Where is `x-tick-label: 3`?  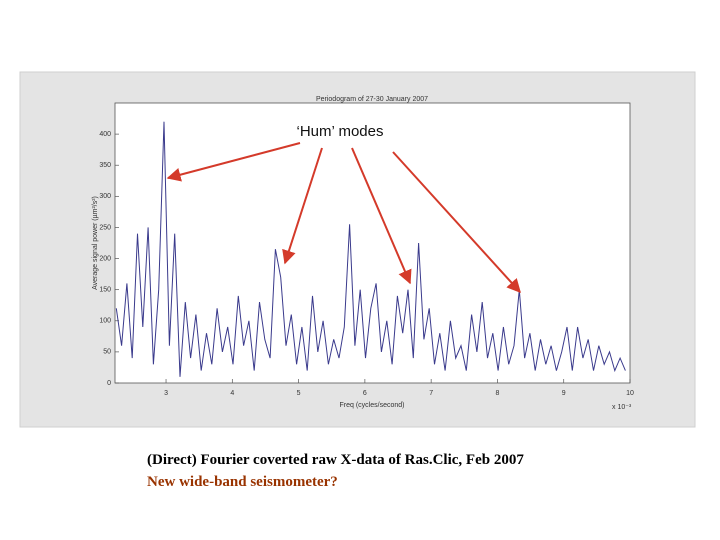
x-tick-label: 3 is located at coordinates (166, 393).